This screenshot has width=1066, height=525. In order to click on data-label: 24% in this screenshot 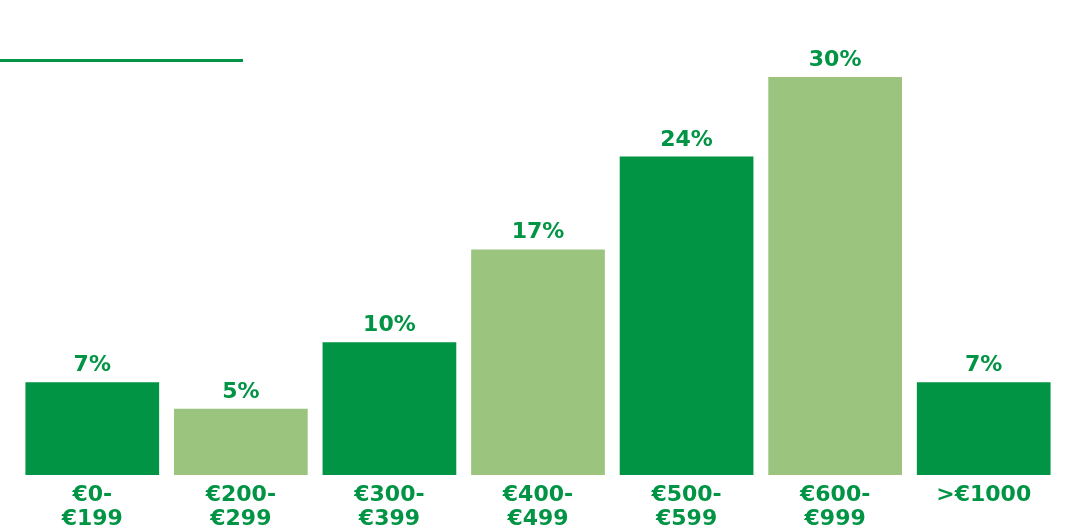, I will do `click(686, 138)`.